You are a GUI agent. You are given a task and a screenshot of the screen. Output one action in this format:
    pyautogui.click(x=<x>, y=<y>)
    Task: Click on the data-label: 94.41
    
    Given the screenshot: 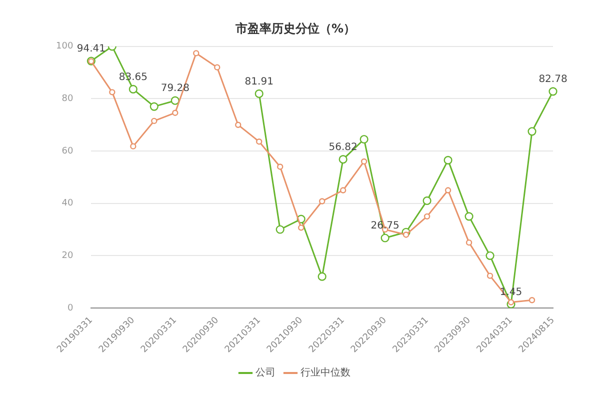 What is the action you would take?
    pyautogui.click(x=91, y=49)
    